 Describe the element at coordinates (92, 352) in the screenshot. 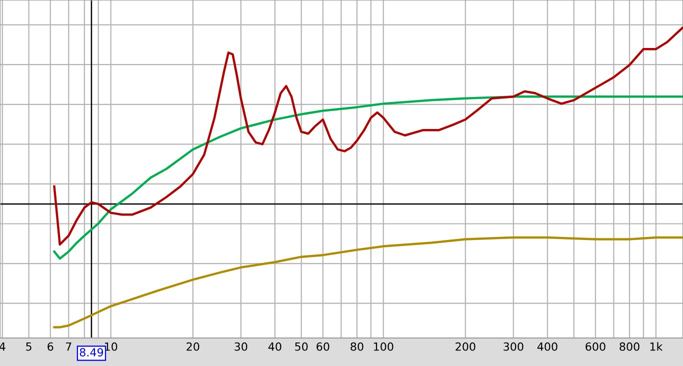

I see `ref-line-label: 8.49` at that location.